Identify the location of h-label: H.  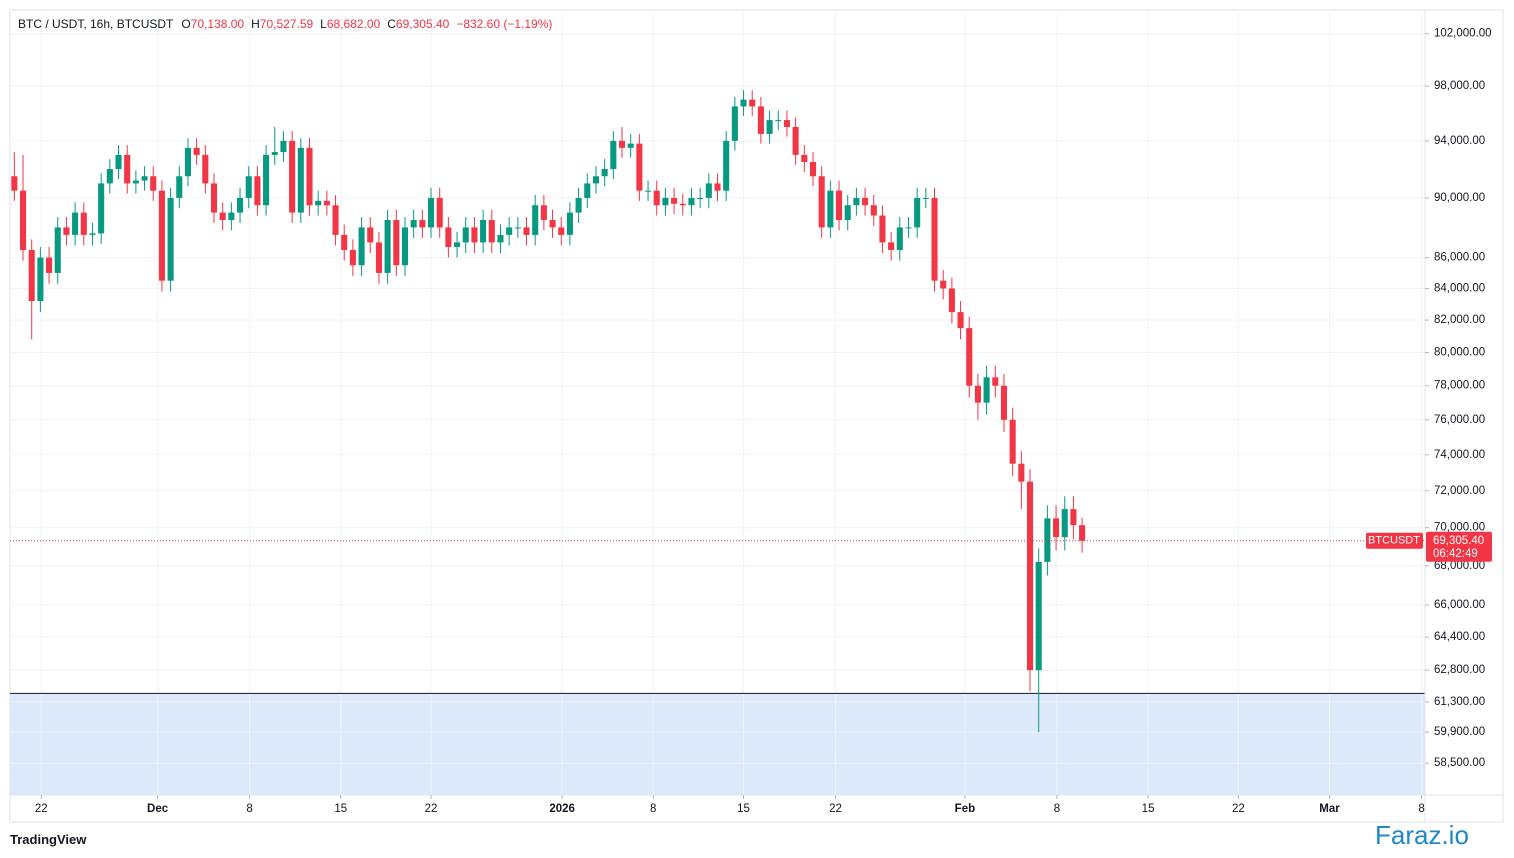
(255, 24).